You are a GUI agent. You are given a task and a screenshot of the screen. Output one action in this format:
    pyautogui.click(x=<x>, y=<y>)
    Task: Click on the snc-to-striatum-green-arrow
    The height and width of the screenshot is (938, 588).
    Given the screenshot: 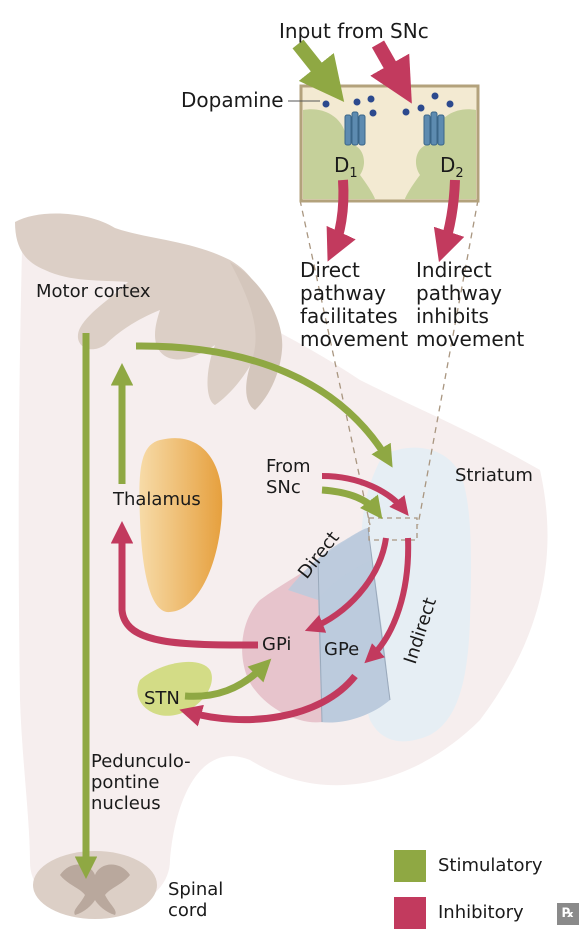 What is the action you would take?
    pyautogui.click(x=352, y=503)
    